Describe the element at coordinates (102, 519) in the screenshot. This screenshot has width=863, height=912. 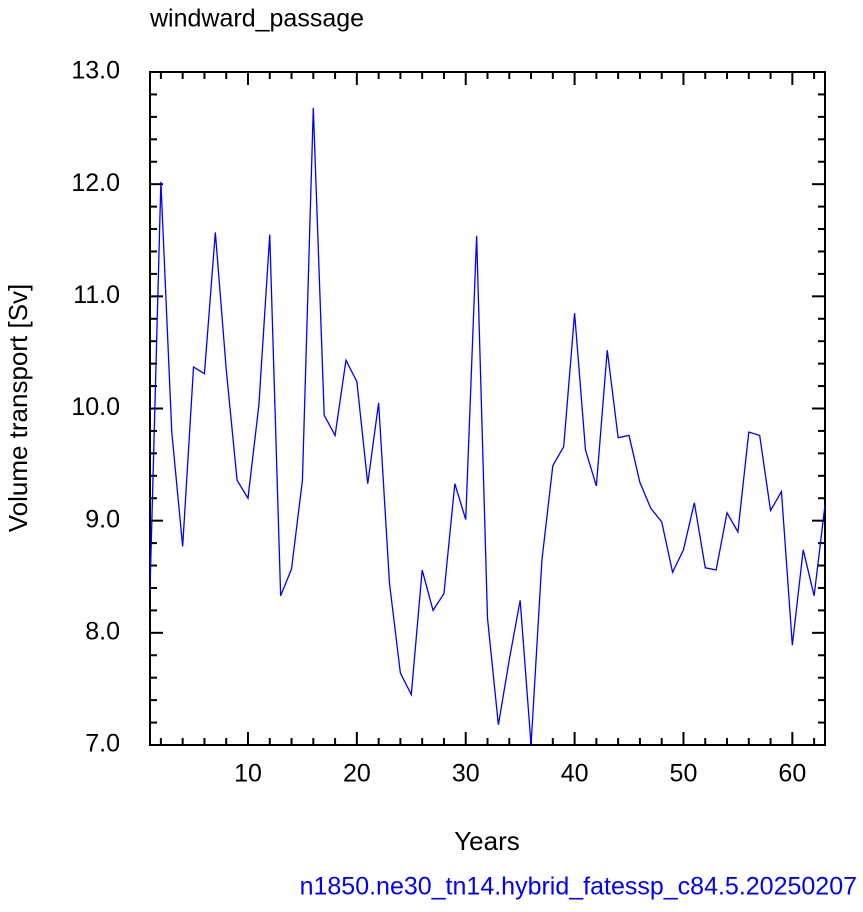
I see `y-tick-label: 9.0` at that location.